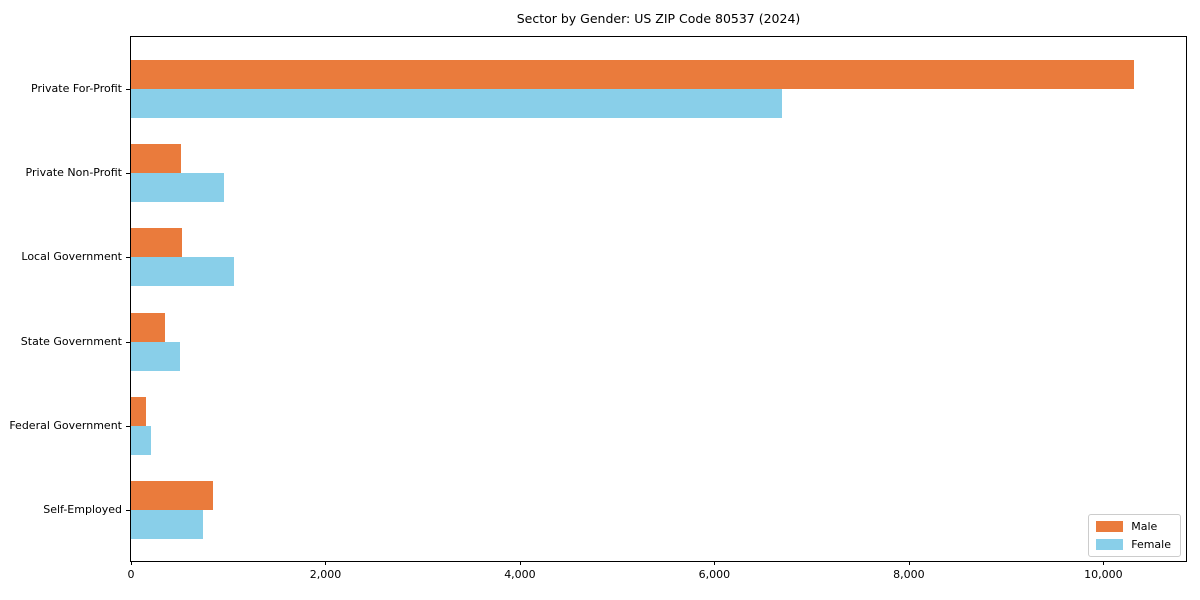 This screenshot has width=1200, height=600. I want to click on bar-female-local-government, so click(183, 272).